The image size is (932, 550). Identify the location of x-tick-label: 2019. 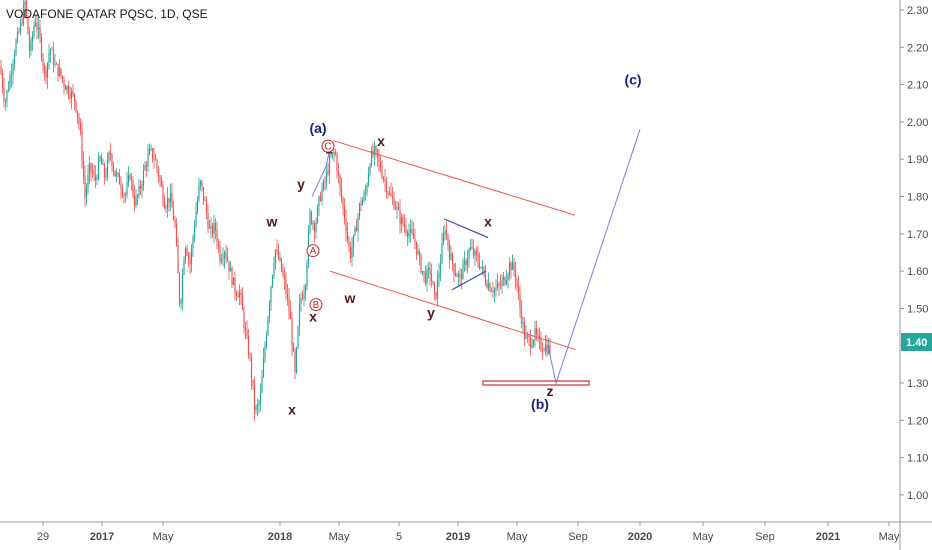
(458, 537).